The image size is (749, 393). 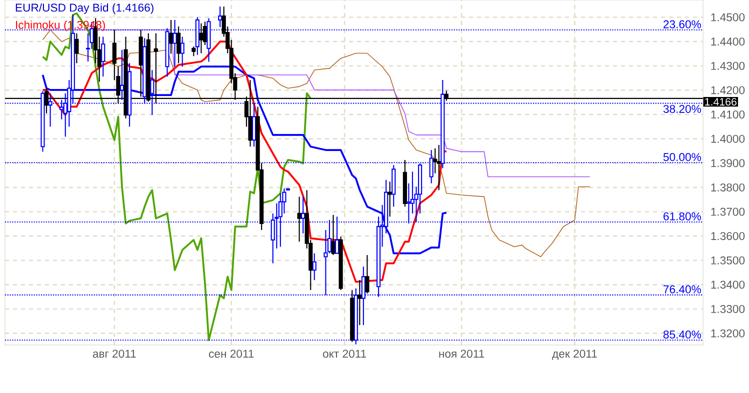 What do you see at coordinates (728, 138) in the screenshot?
I see `y-tick-label: 1.4000` at bounding box center [728, 138].